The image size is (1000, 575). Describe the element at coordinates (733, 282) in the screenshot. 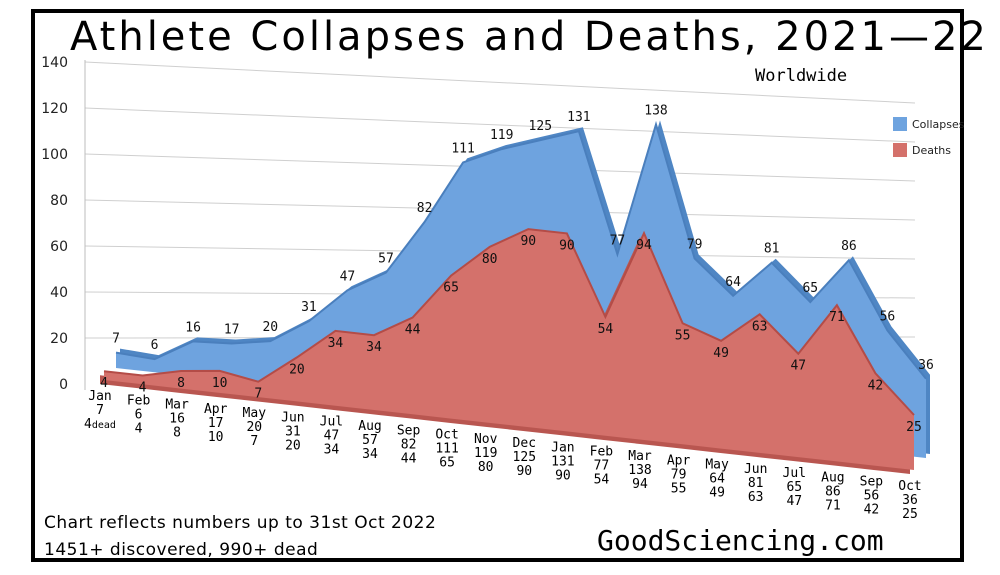

I see `collapses-data-label: 64` at that location.